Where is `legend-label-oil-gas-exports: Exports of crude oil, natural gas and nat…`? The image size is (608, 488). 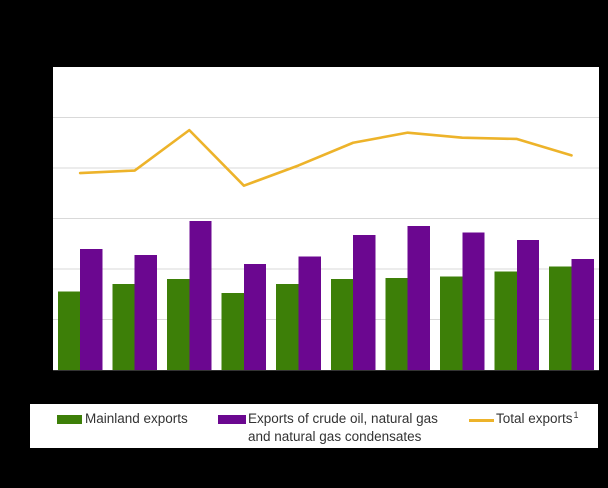 legend-label-oil-gas-exports: Exports of crude oil, natural gas and nat… is located at coordinates (343, 428).